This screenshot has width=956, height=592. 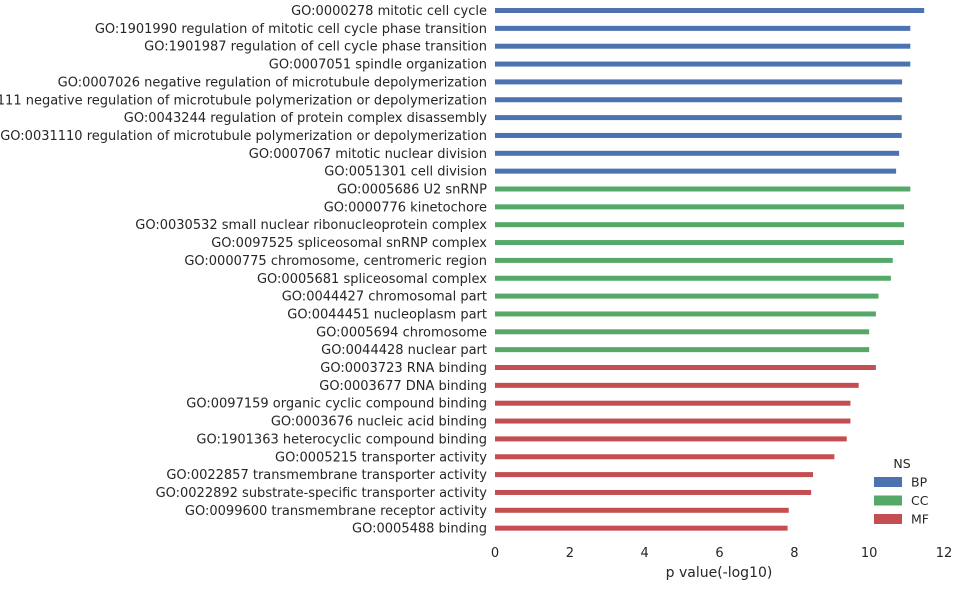 I want to click on x-tick-label: 6, so click(x=719, y=553).